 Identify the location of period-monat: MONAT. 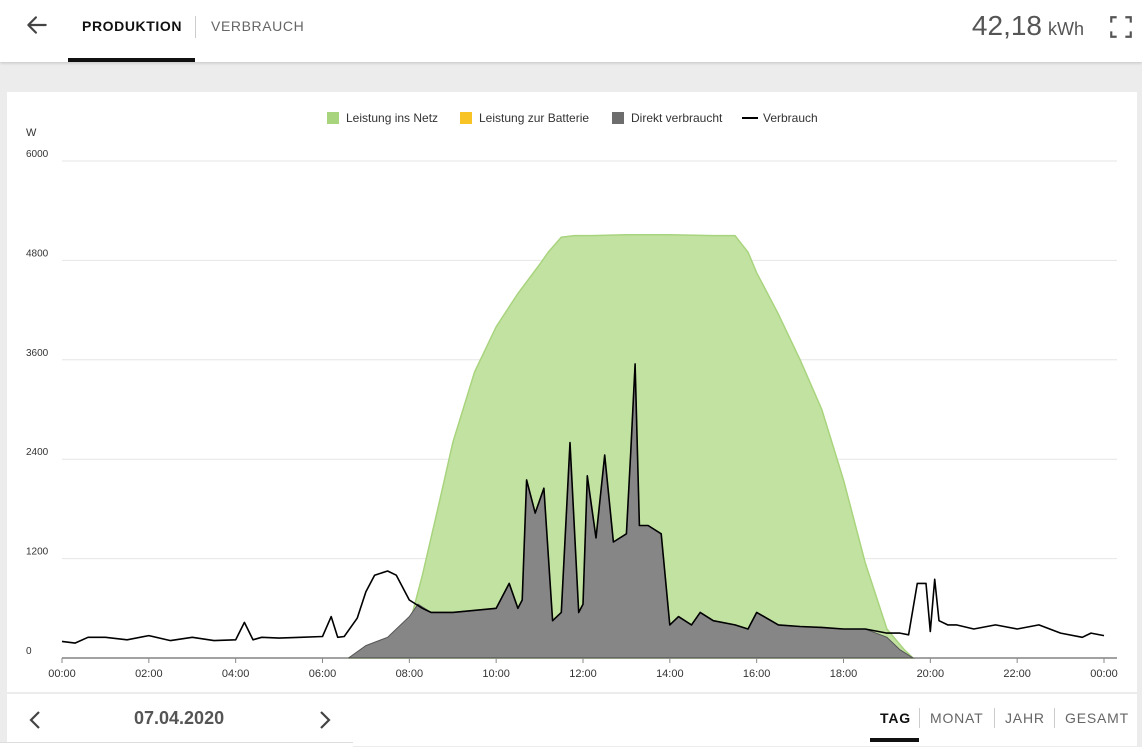
(957, 718).